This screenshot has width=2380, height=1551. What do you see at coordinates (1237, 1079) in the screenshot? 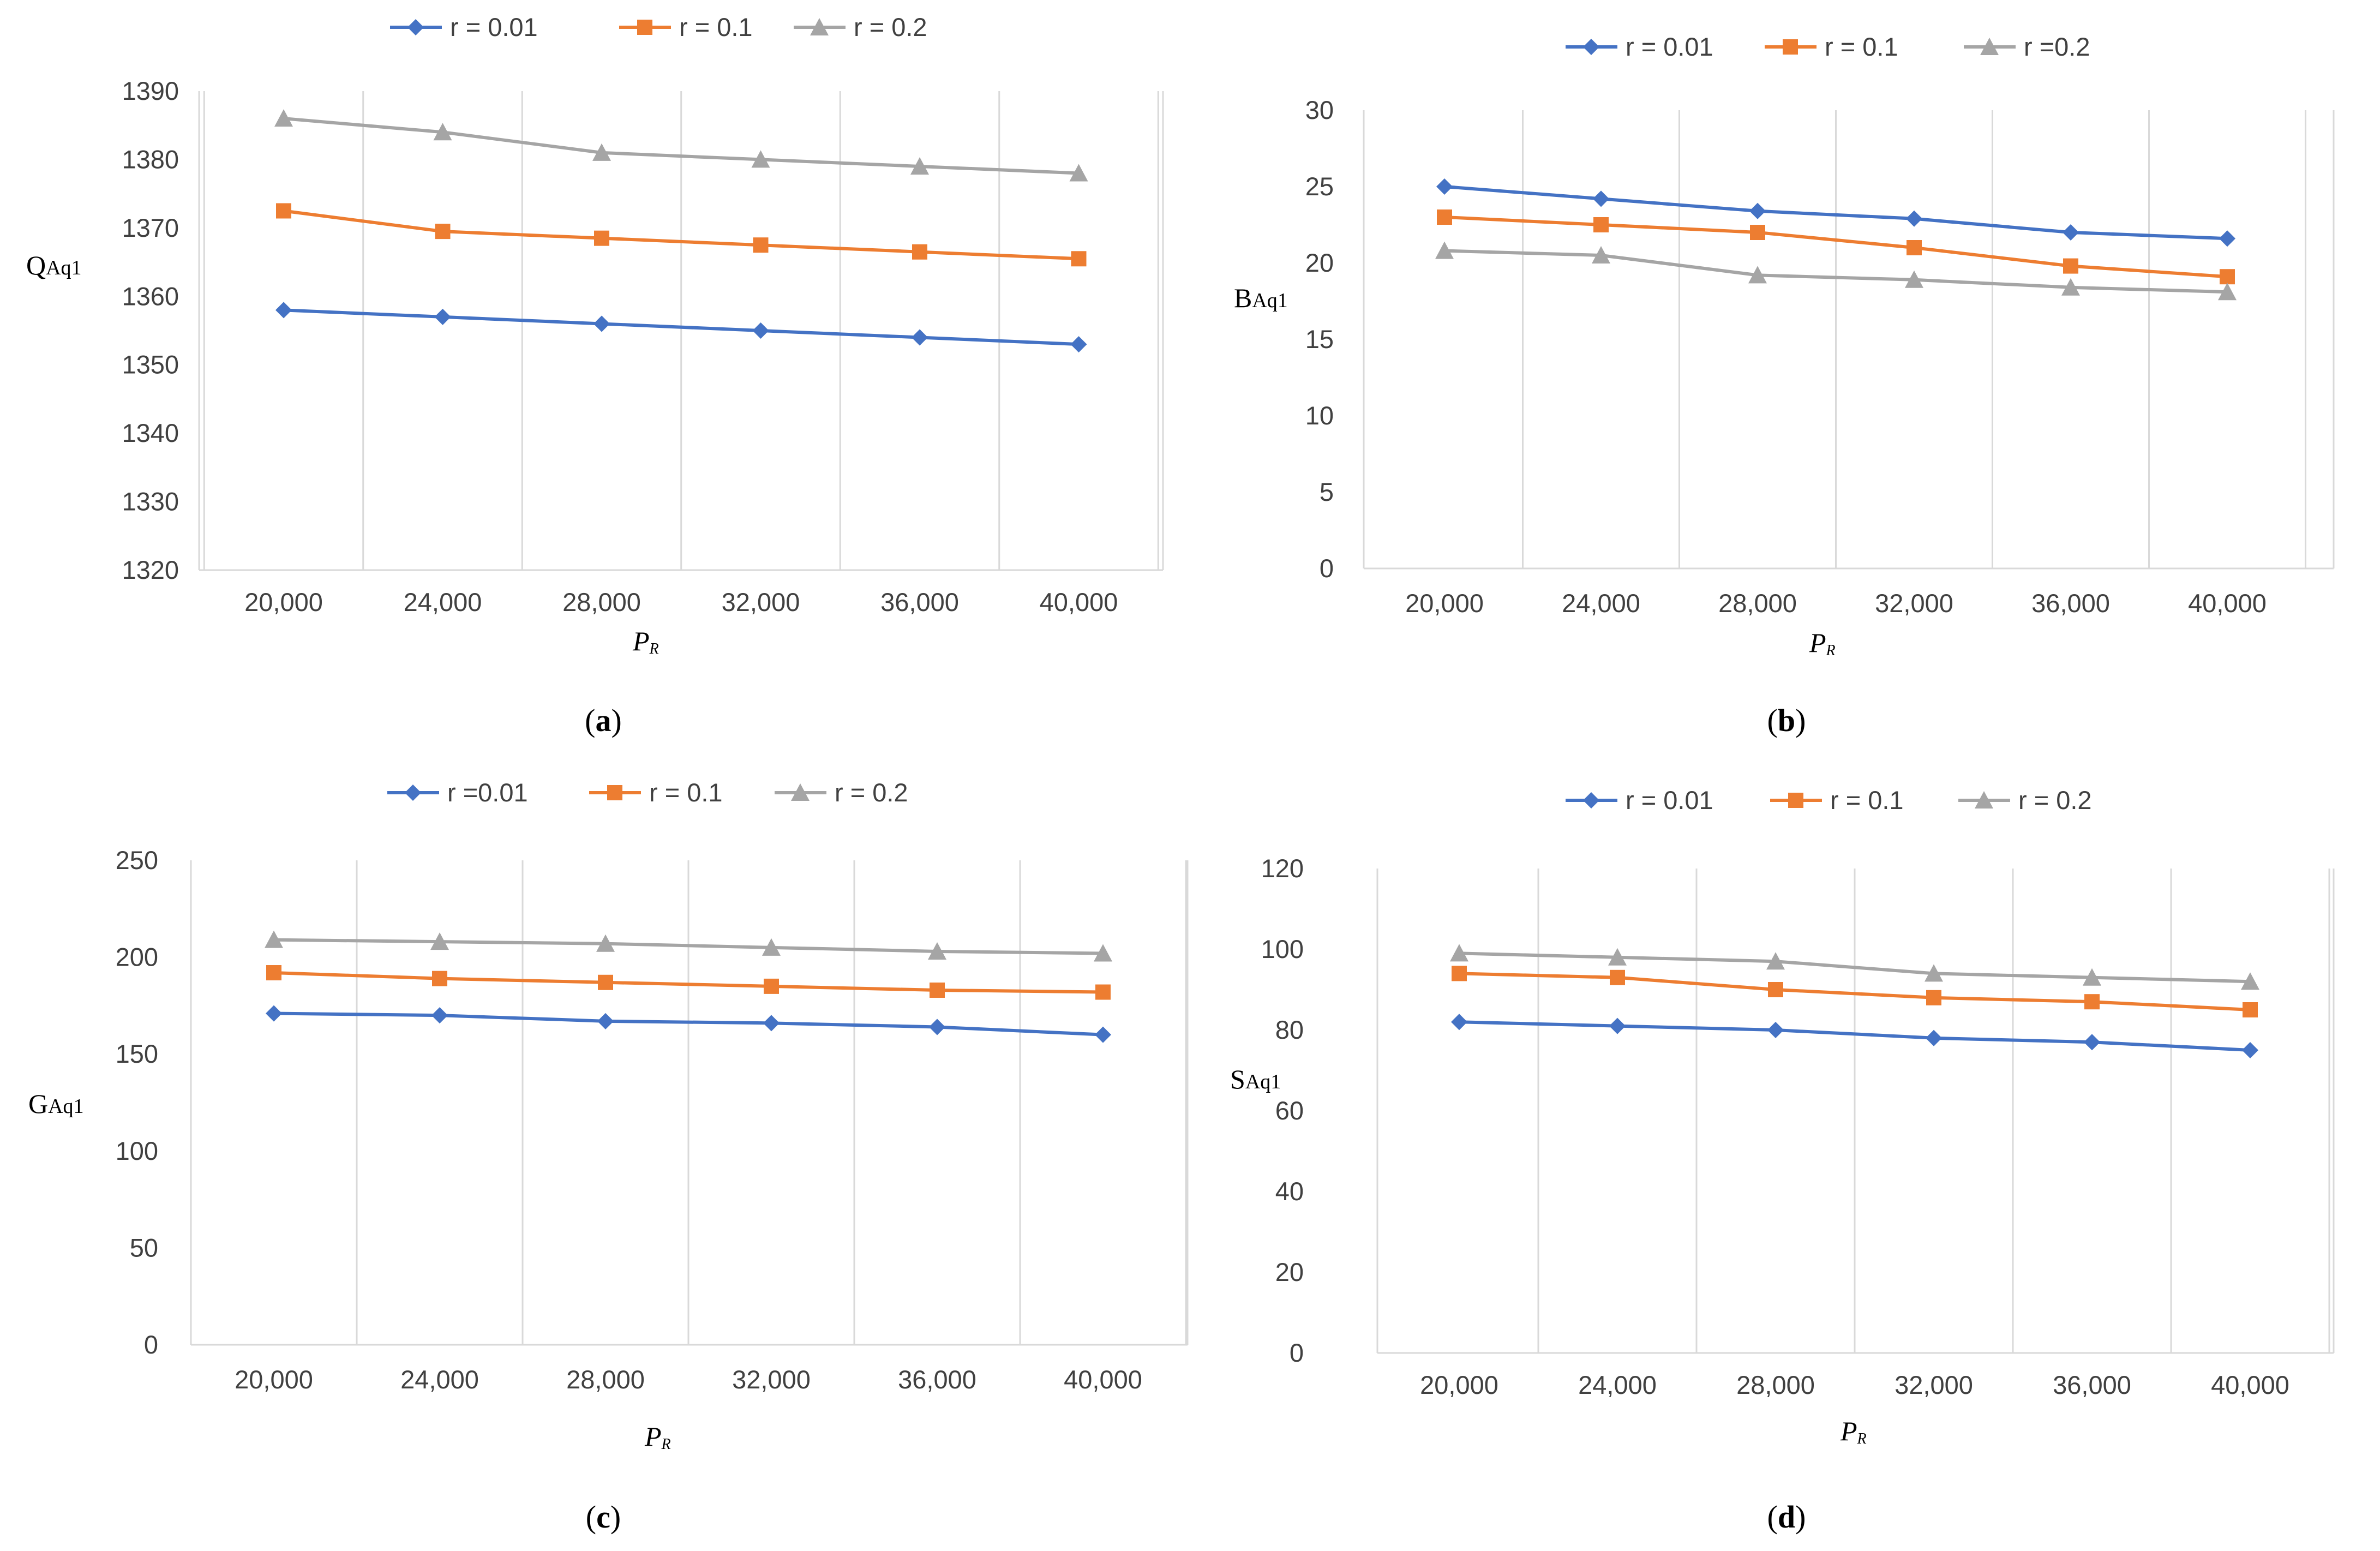
I see `y-axis-label-main-d: S` at bounding box center [1237, 1079].